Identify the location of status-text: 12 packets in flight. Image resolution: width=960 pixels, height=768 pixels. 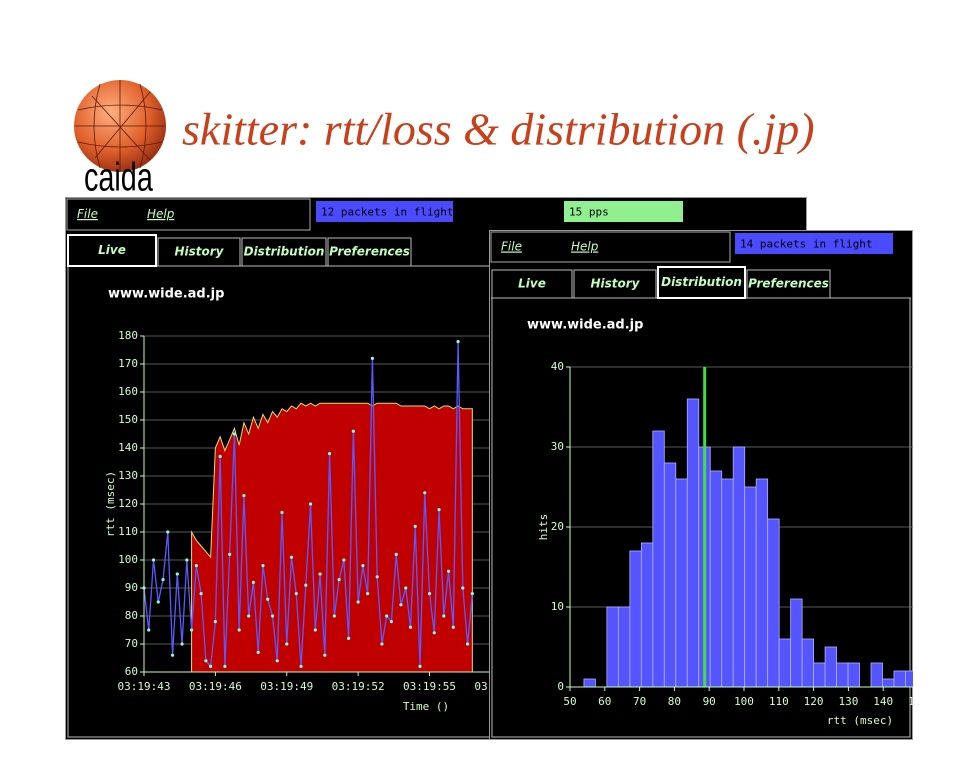
(387, 212).